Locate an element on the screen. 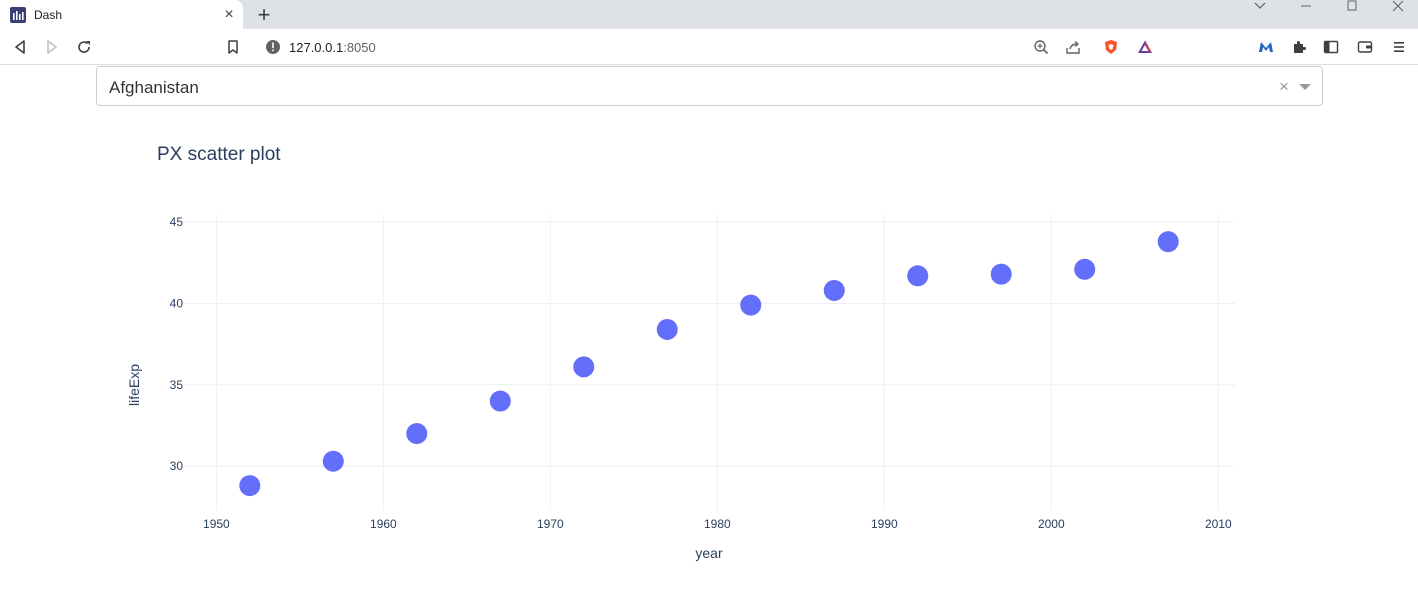  url-text: 127.0.0.1:8050 is located at coordinates (332, 47).